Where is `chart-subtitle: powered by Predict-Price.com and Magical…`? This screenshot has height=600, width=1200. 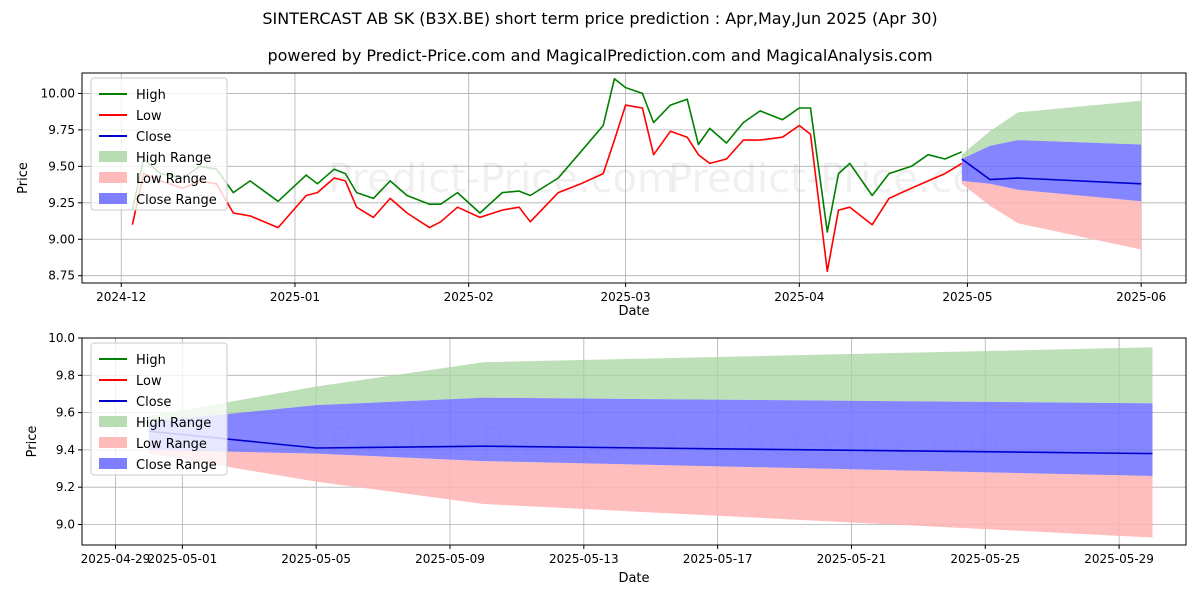
chart-subtitle: powered by Predict-Price.com and Magical… is located at coordinates (600, 55).